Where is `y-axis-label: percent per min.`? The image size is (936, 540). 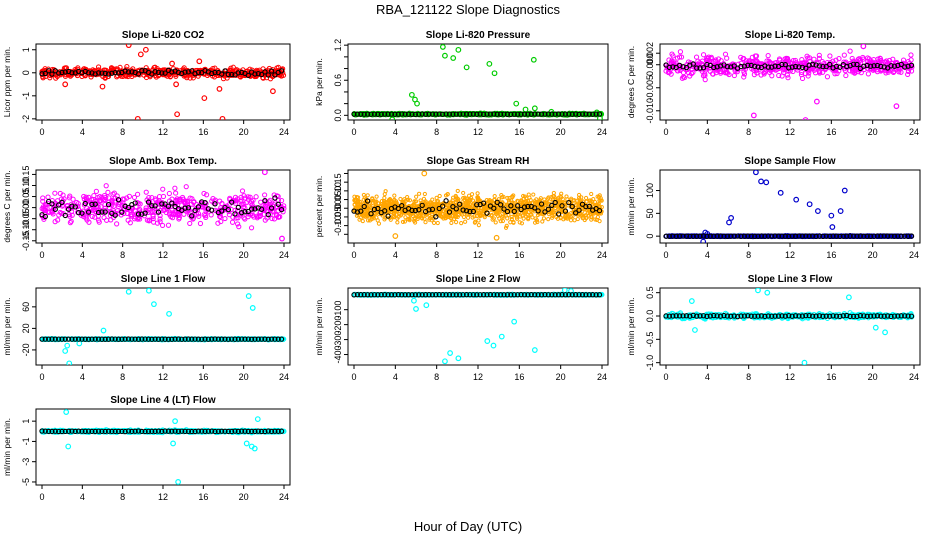
y-axis-label: percent per min. is located at coordinates (319, 206).